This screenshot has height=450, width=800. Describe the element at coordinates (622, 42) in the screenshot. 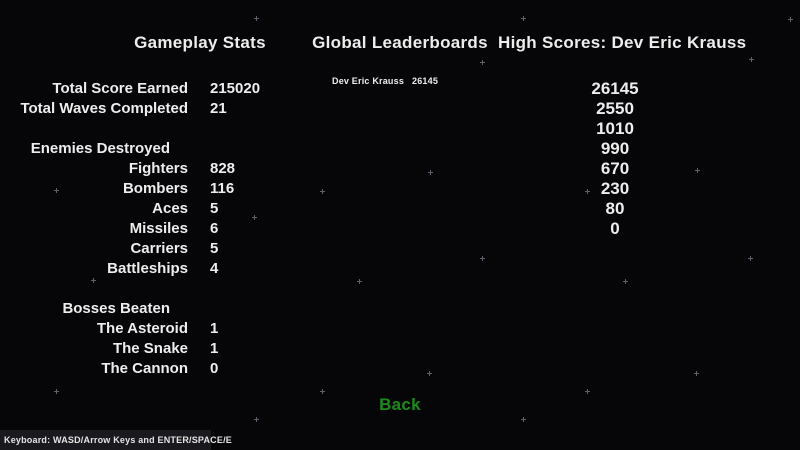

I see `high-scores-title: High Scores: Dev Eric Krauss` at that location.